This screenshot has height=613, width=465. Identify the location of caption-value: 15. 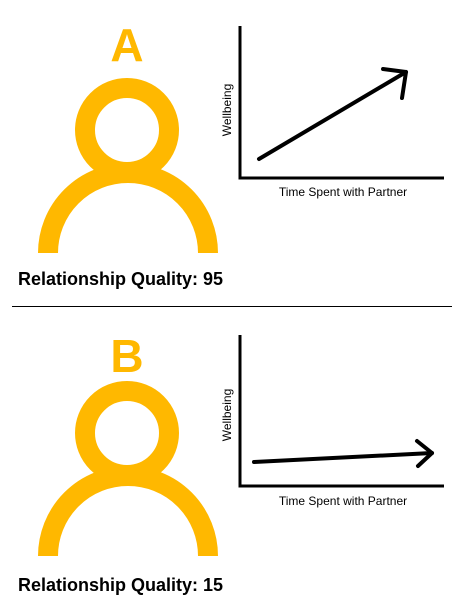
(213, 585).